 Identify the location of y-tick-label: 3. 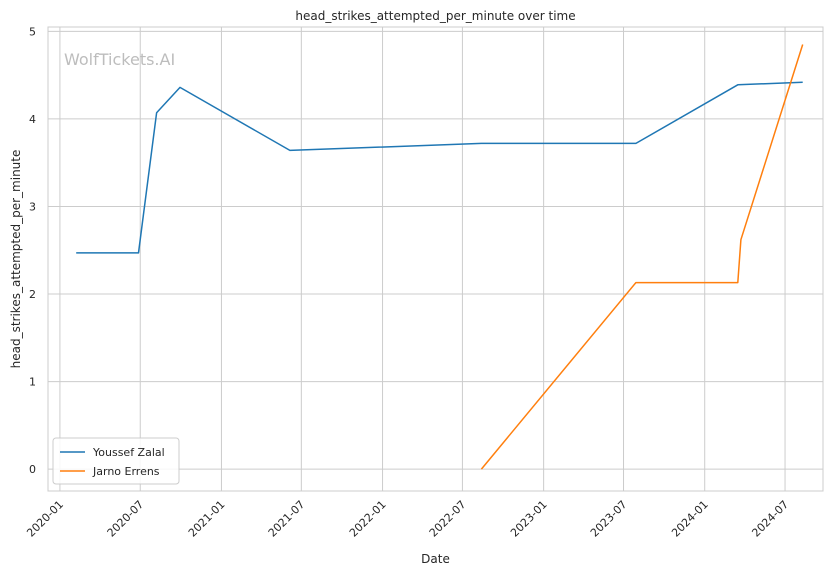
(32, 206).